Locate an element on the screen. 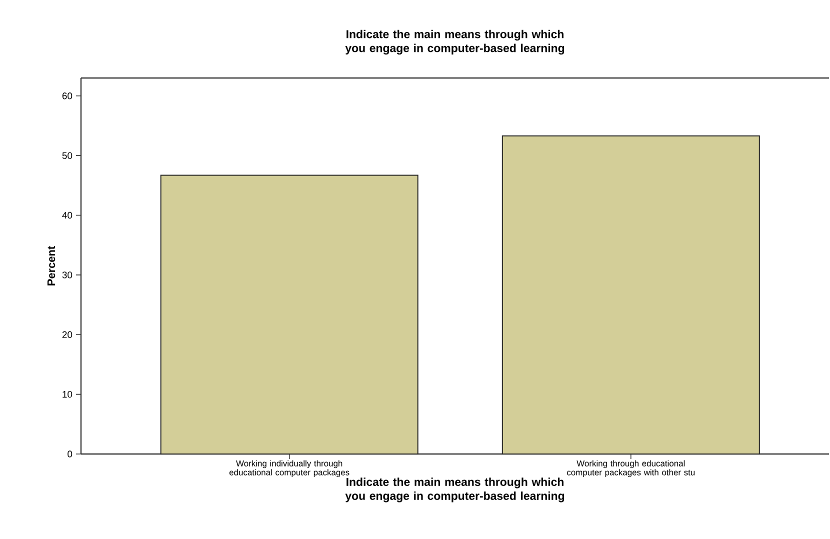 Image resolution: width=830 pixels, height=539 pixels. x-tick-label: Working individually through educational computer packages is located at coordinates (289, 469).